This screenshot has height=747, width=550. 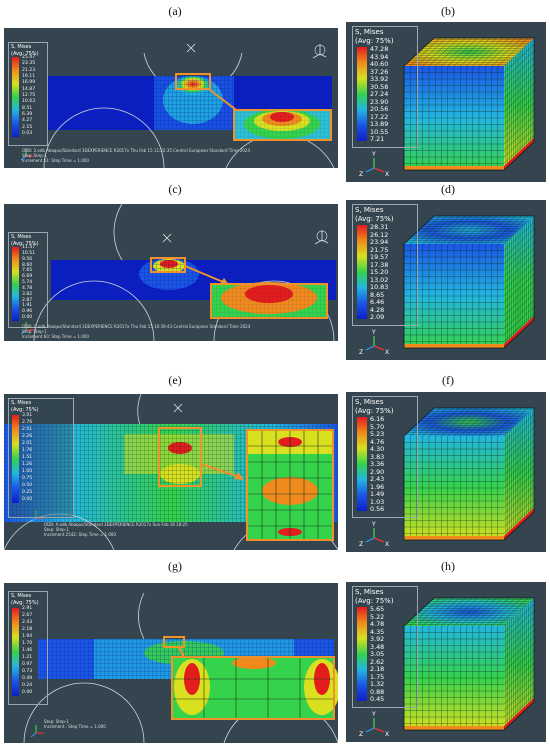 I want to click on legend-value: 17.22, so click(x=379, y=116).